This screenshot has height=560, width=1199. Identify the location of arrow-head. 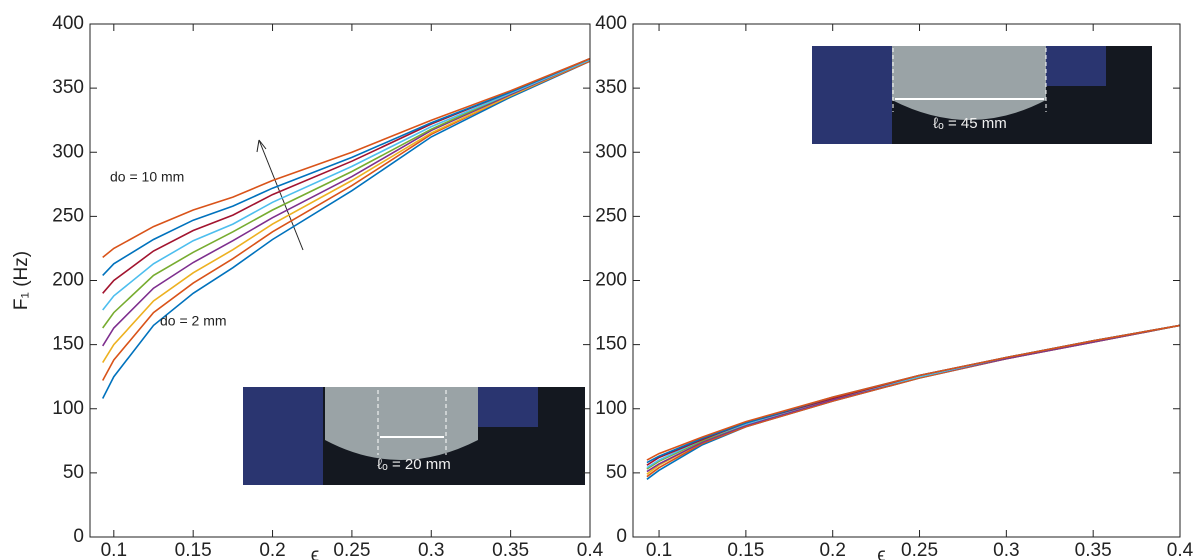
(261, 146).